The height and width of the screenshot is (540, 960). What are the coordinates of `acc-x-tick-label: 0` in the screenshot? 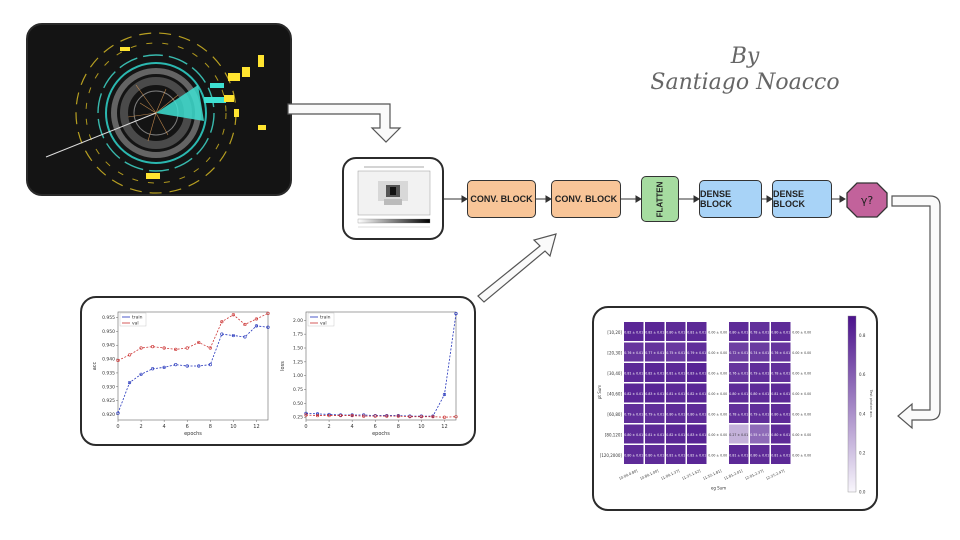 It's located at (117, 427).